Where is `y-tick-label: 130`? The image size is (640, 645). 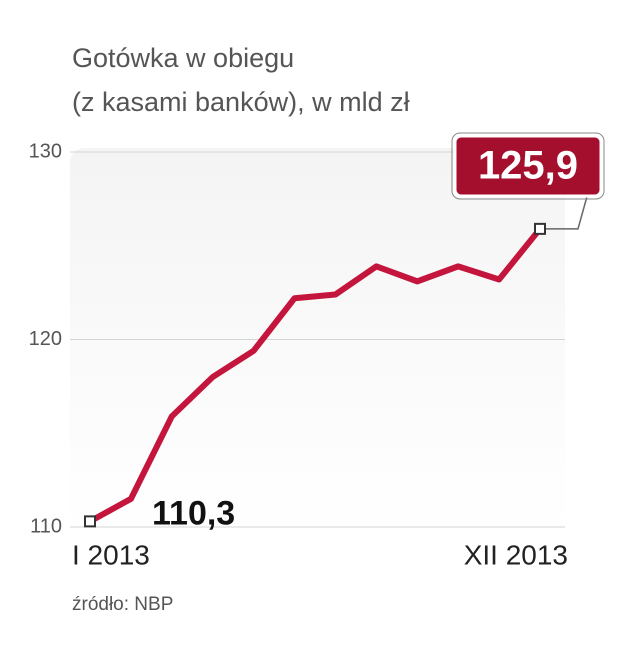
y-tick-label: 130 is located at coordinates (45, 151).